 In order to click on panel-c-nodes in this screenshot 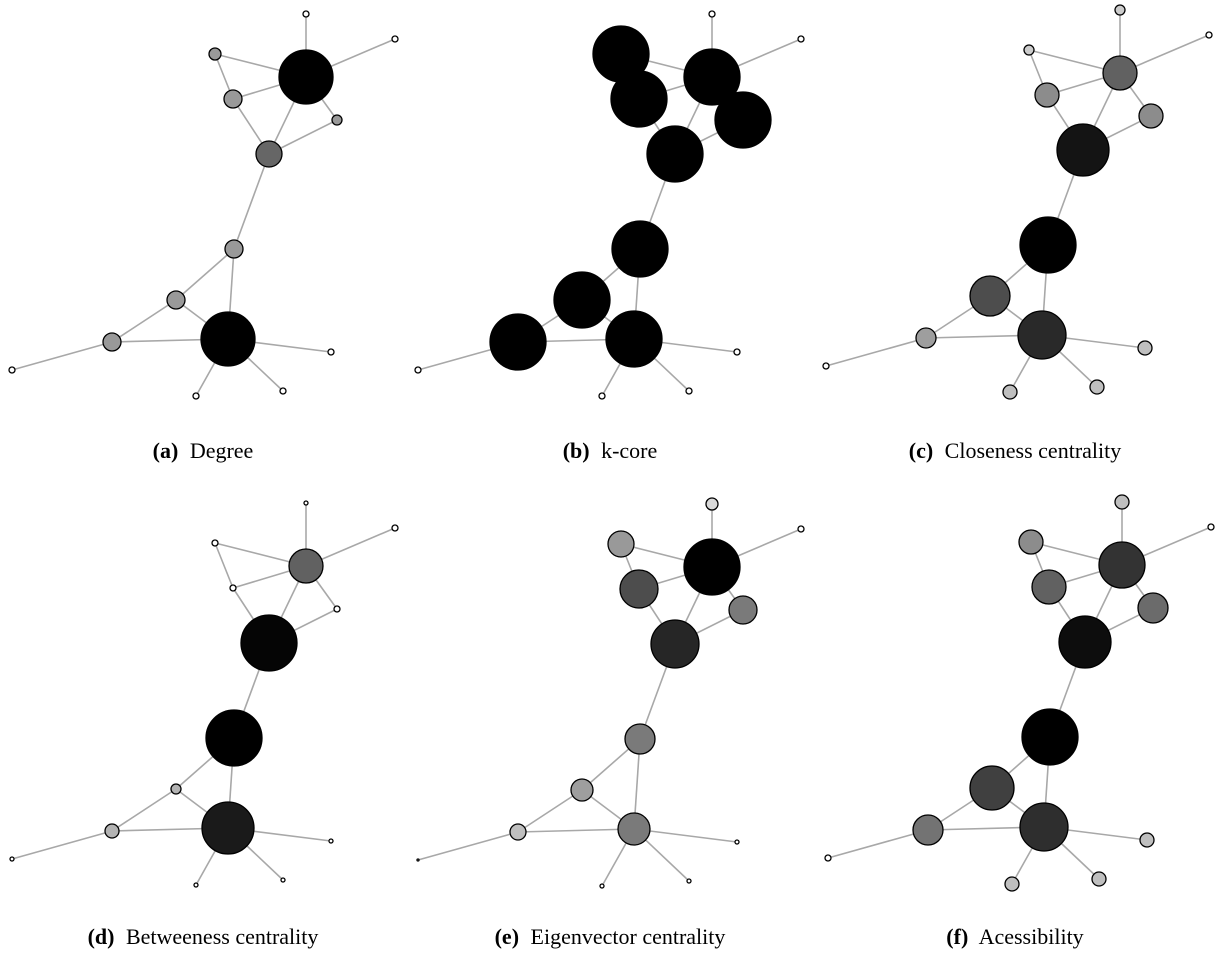, I will do `click(1017, 202)`.